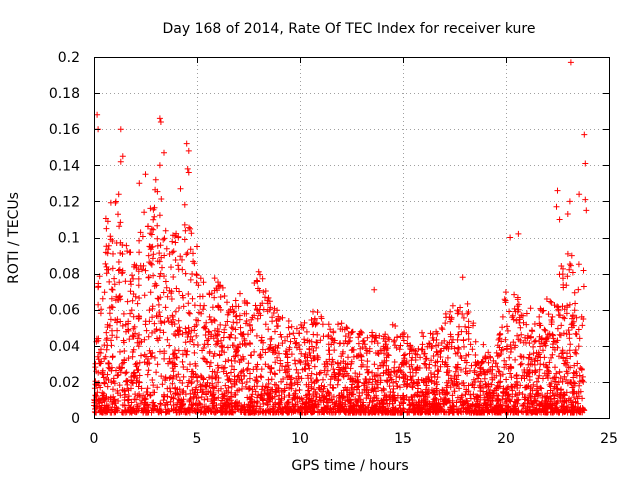 This screenshot has height=480, width=640. I want to click on y-tick-label: 0, so click(75, 419).